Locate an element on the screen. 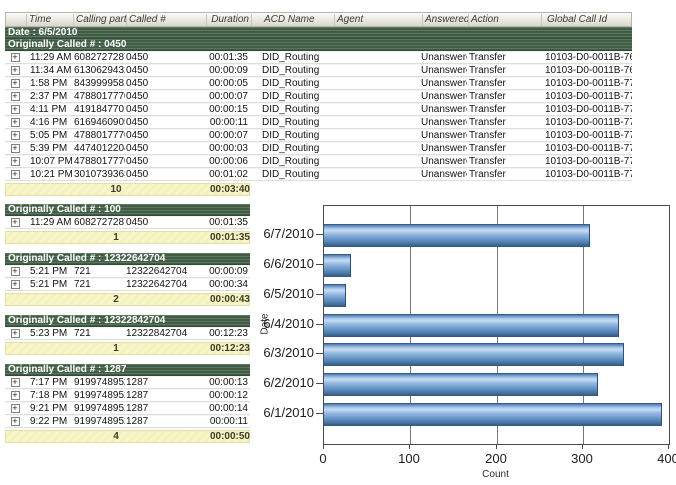 The width and height of the screenshot is (676, 485). call-record-row: +5:23 PM 721 12322842704 00:12:23 is located at coordinates (127, 333).